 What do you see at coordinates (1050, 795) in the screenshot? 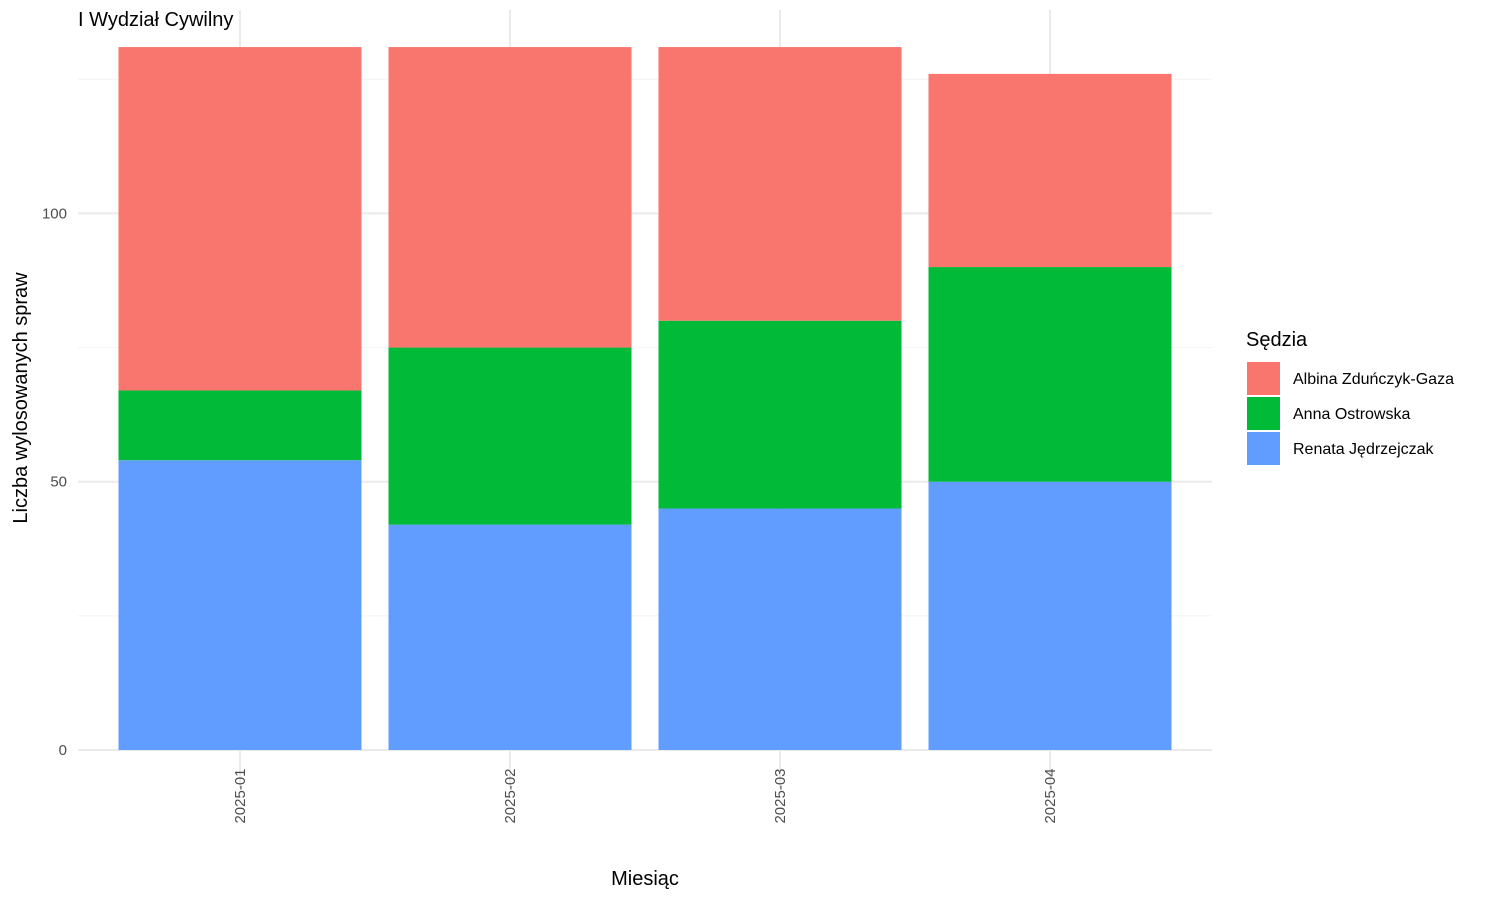
I see `x-tick-label: 2025-04` at bounding box center [1050, 795].